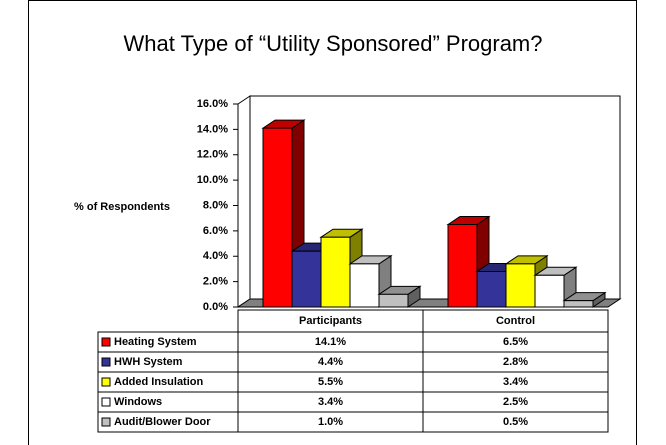 Image resolution: width=666 pixels, height=445 pixels. I want to click on legend-label: Audit/Blower Door, so click(162, 422).